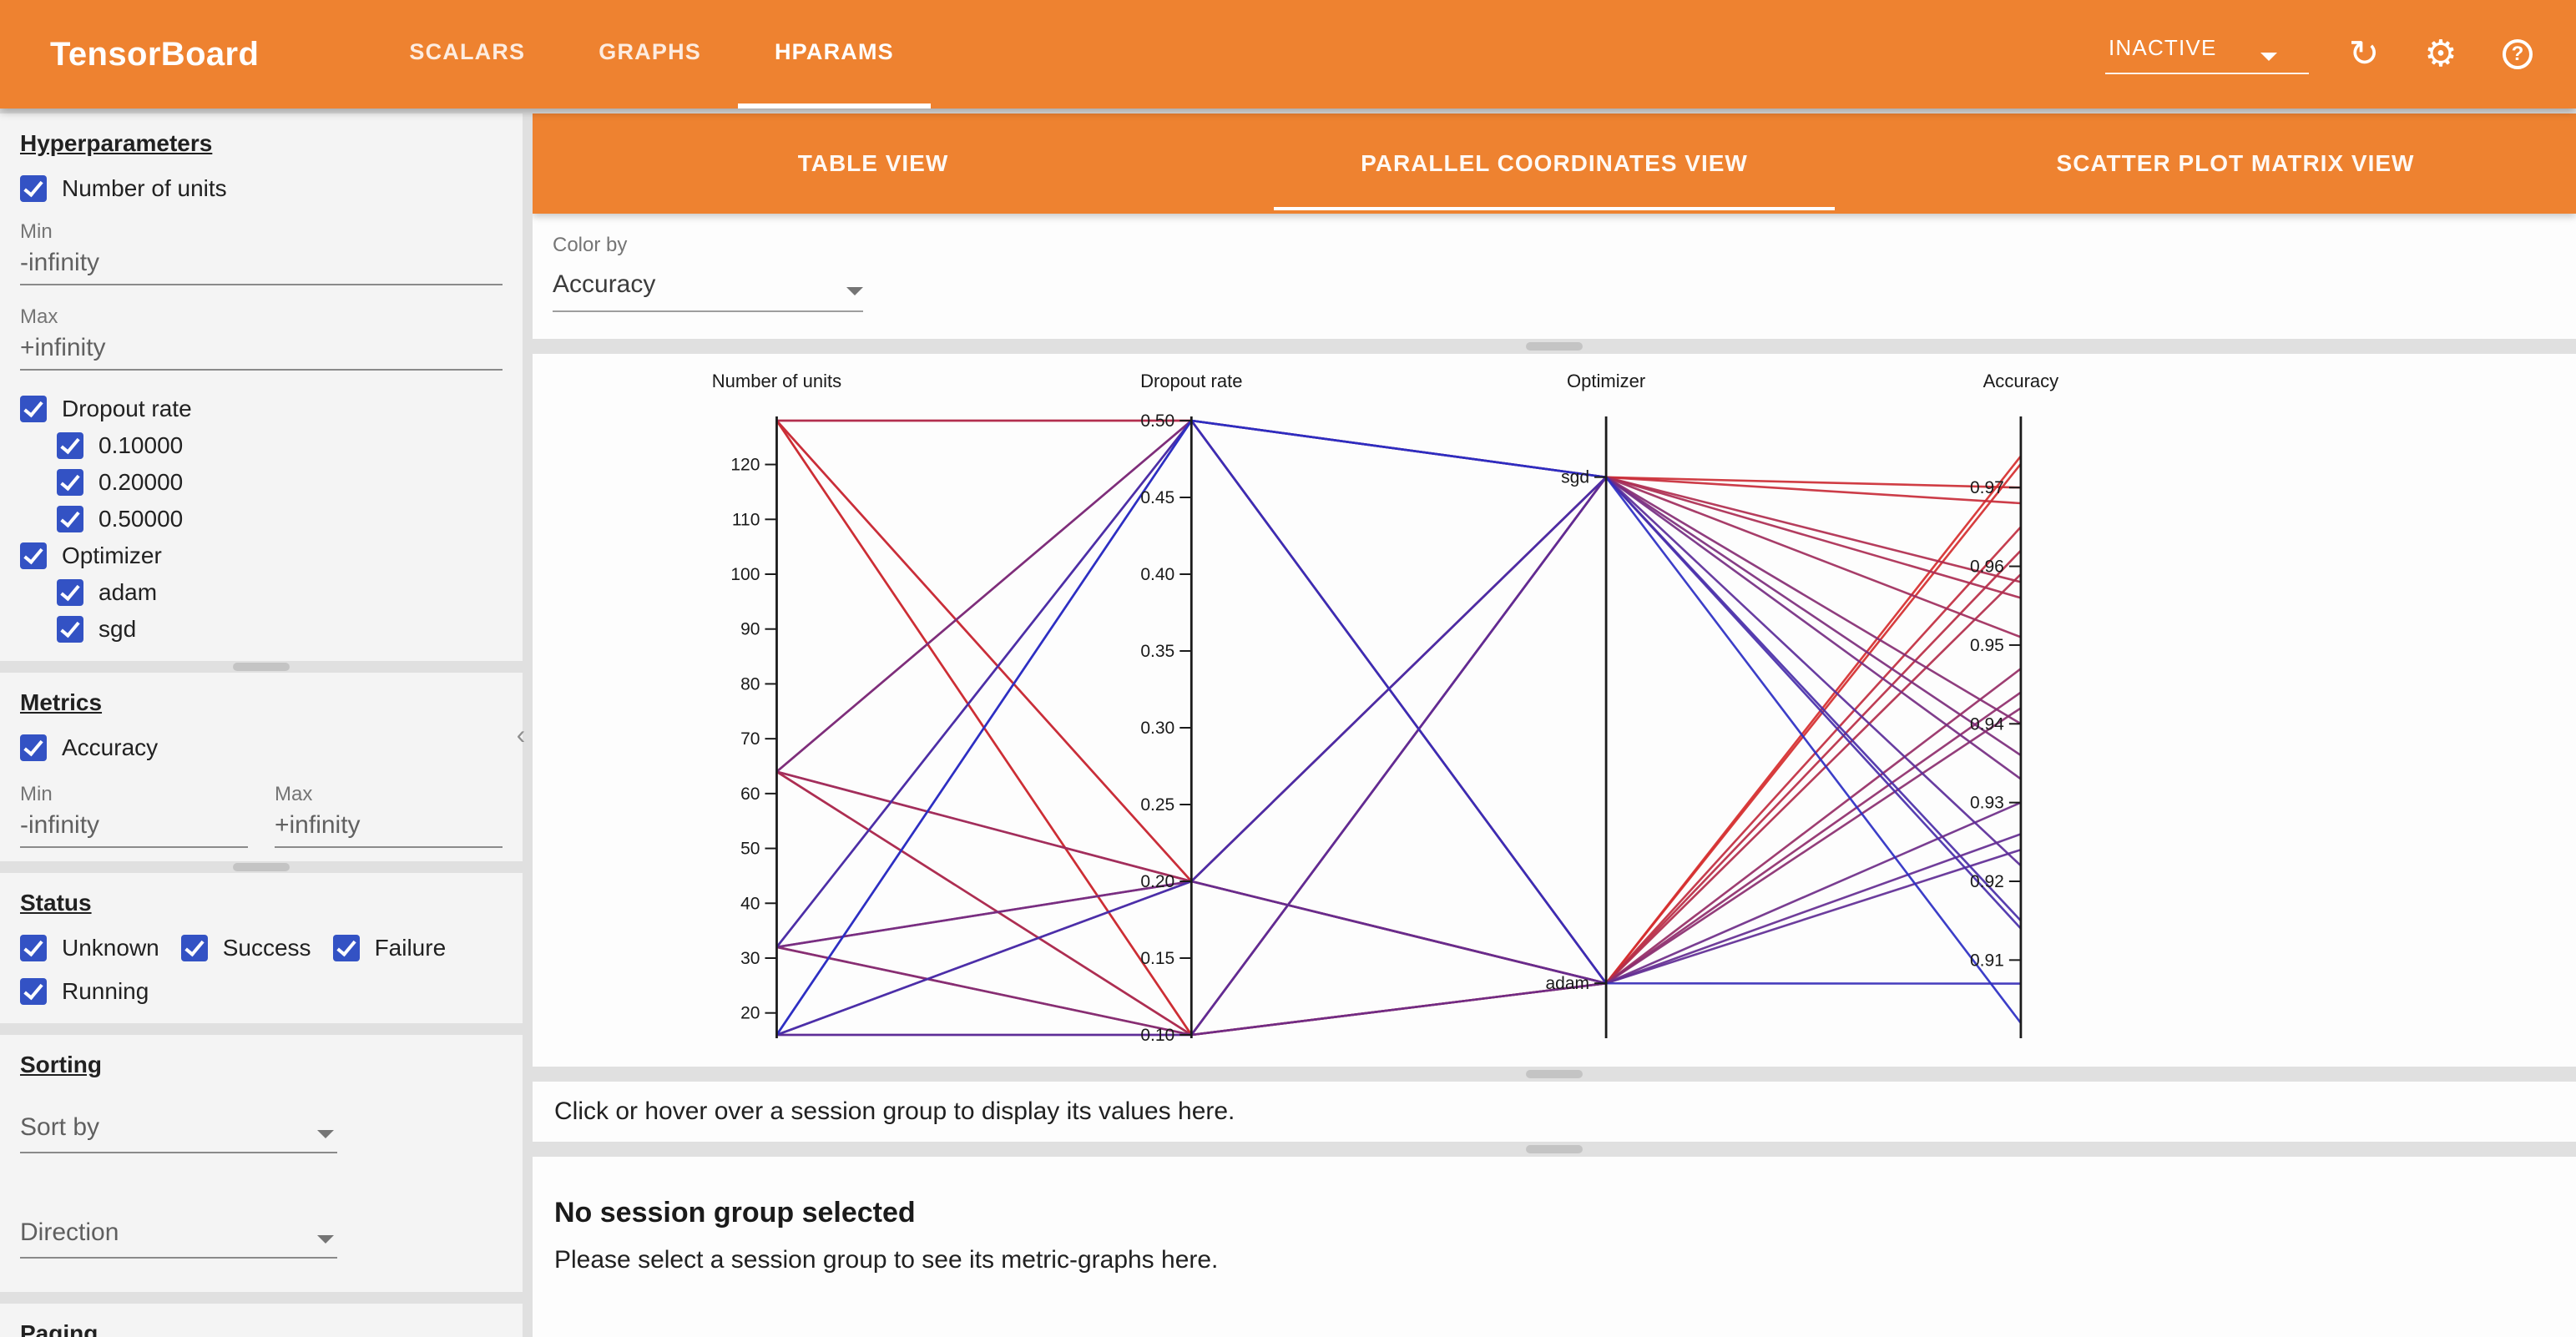  I want to click on svg-text: 90, so click(750, 629).